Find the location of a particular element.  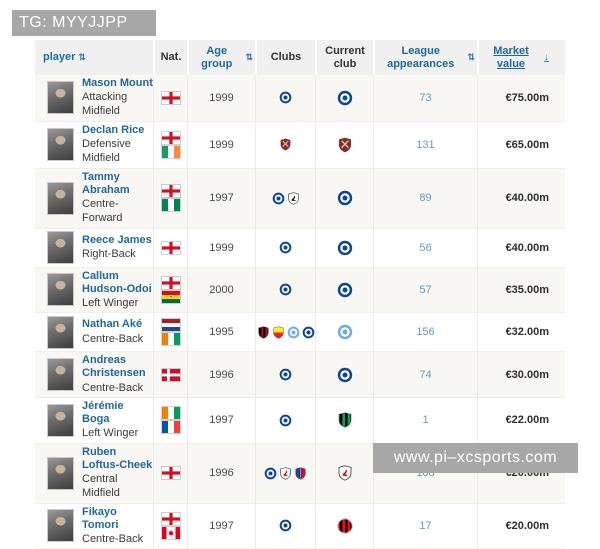

canada-flag-icon is located at coordinates (170, 532).